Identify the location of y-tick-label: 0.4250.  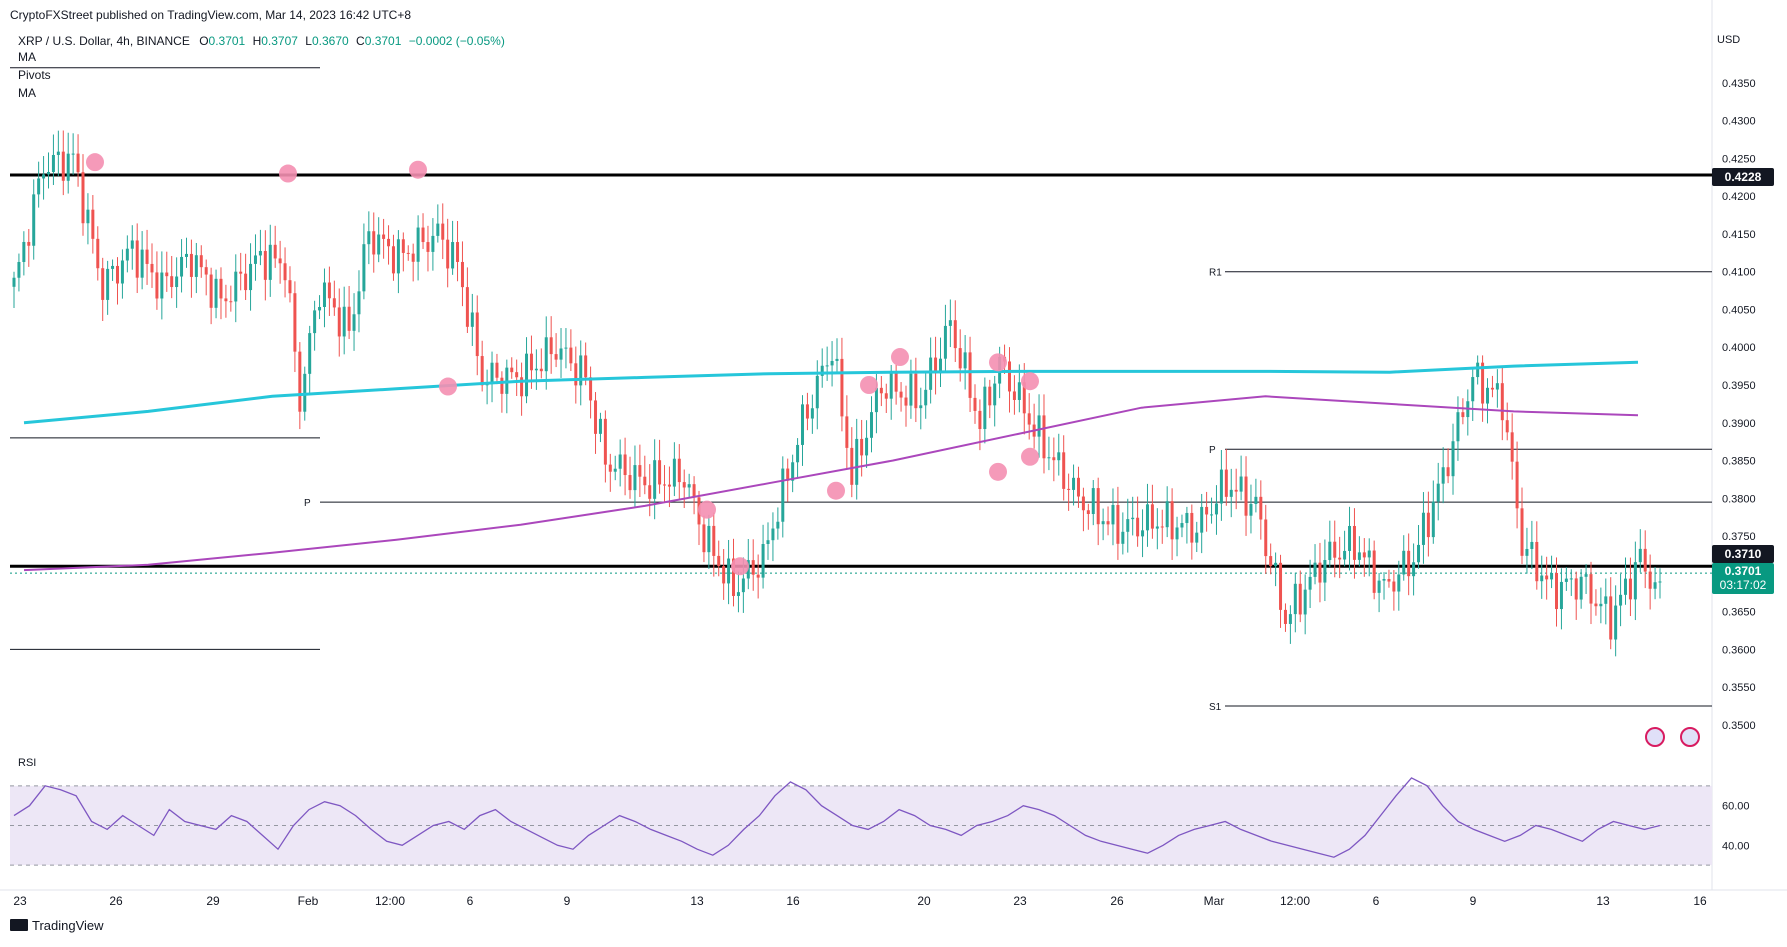
(1739, 159).